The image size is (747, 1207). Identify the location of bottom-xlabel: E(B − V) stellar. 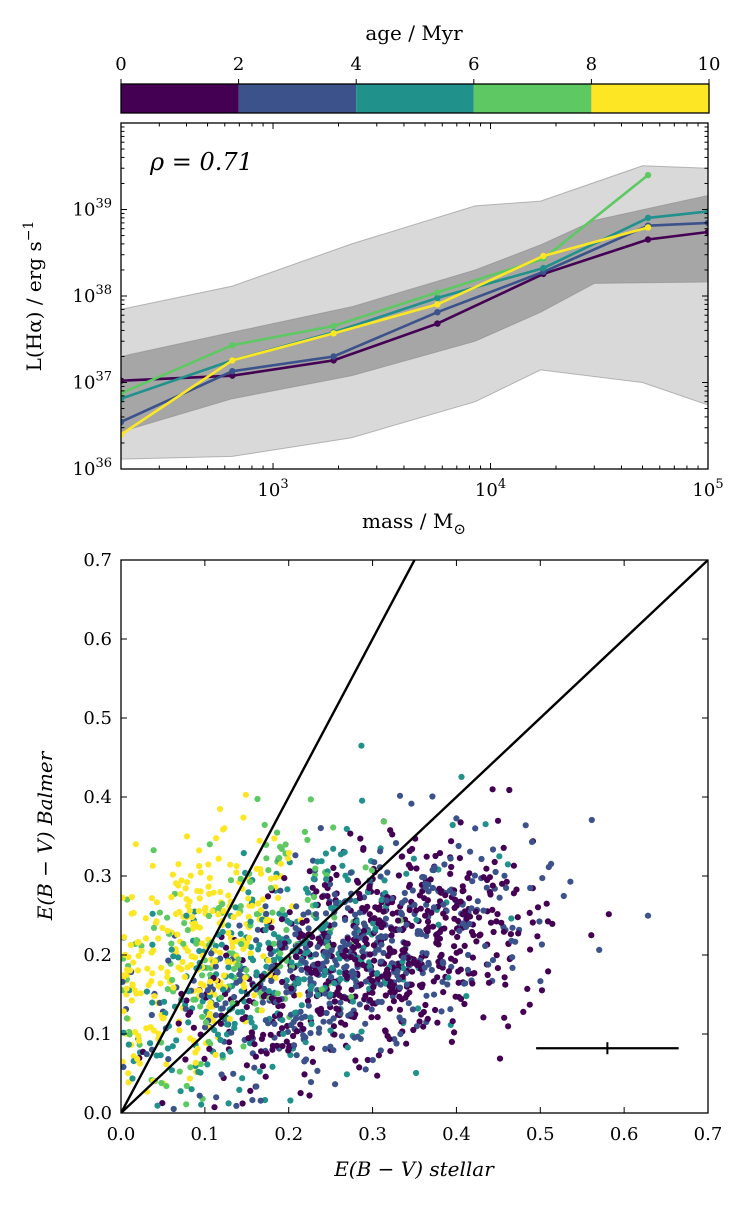
(414, 1169).